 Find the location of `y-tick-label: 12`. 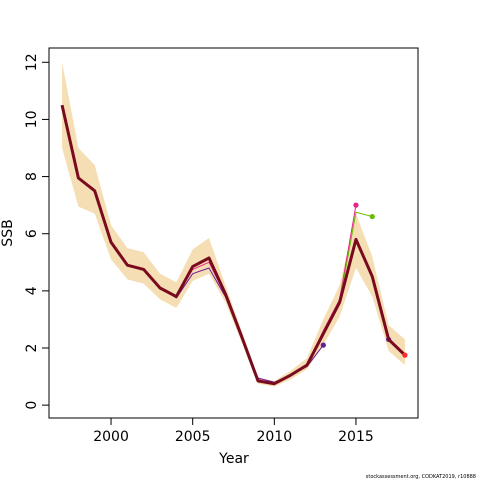

y-tick-label: 12 is located at coordinates (32, 62).